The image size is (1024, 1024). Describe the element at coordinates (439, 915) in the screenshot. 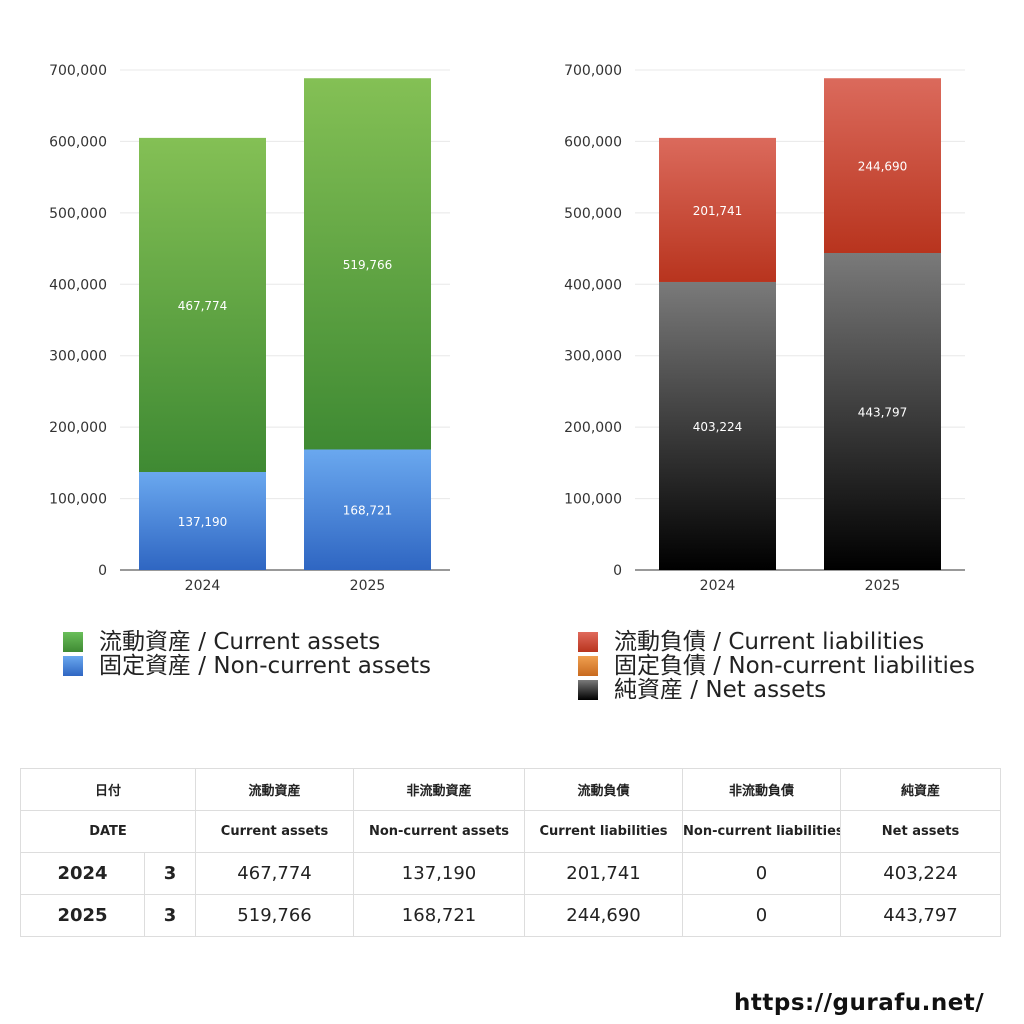

I see `cell-noncurrent-assets: 168,721` at that location.